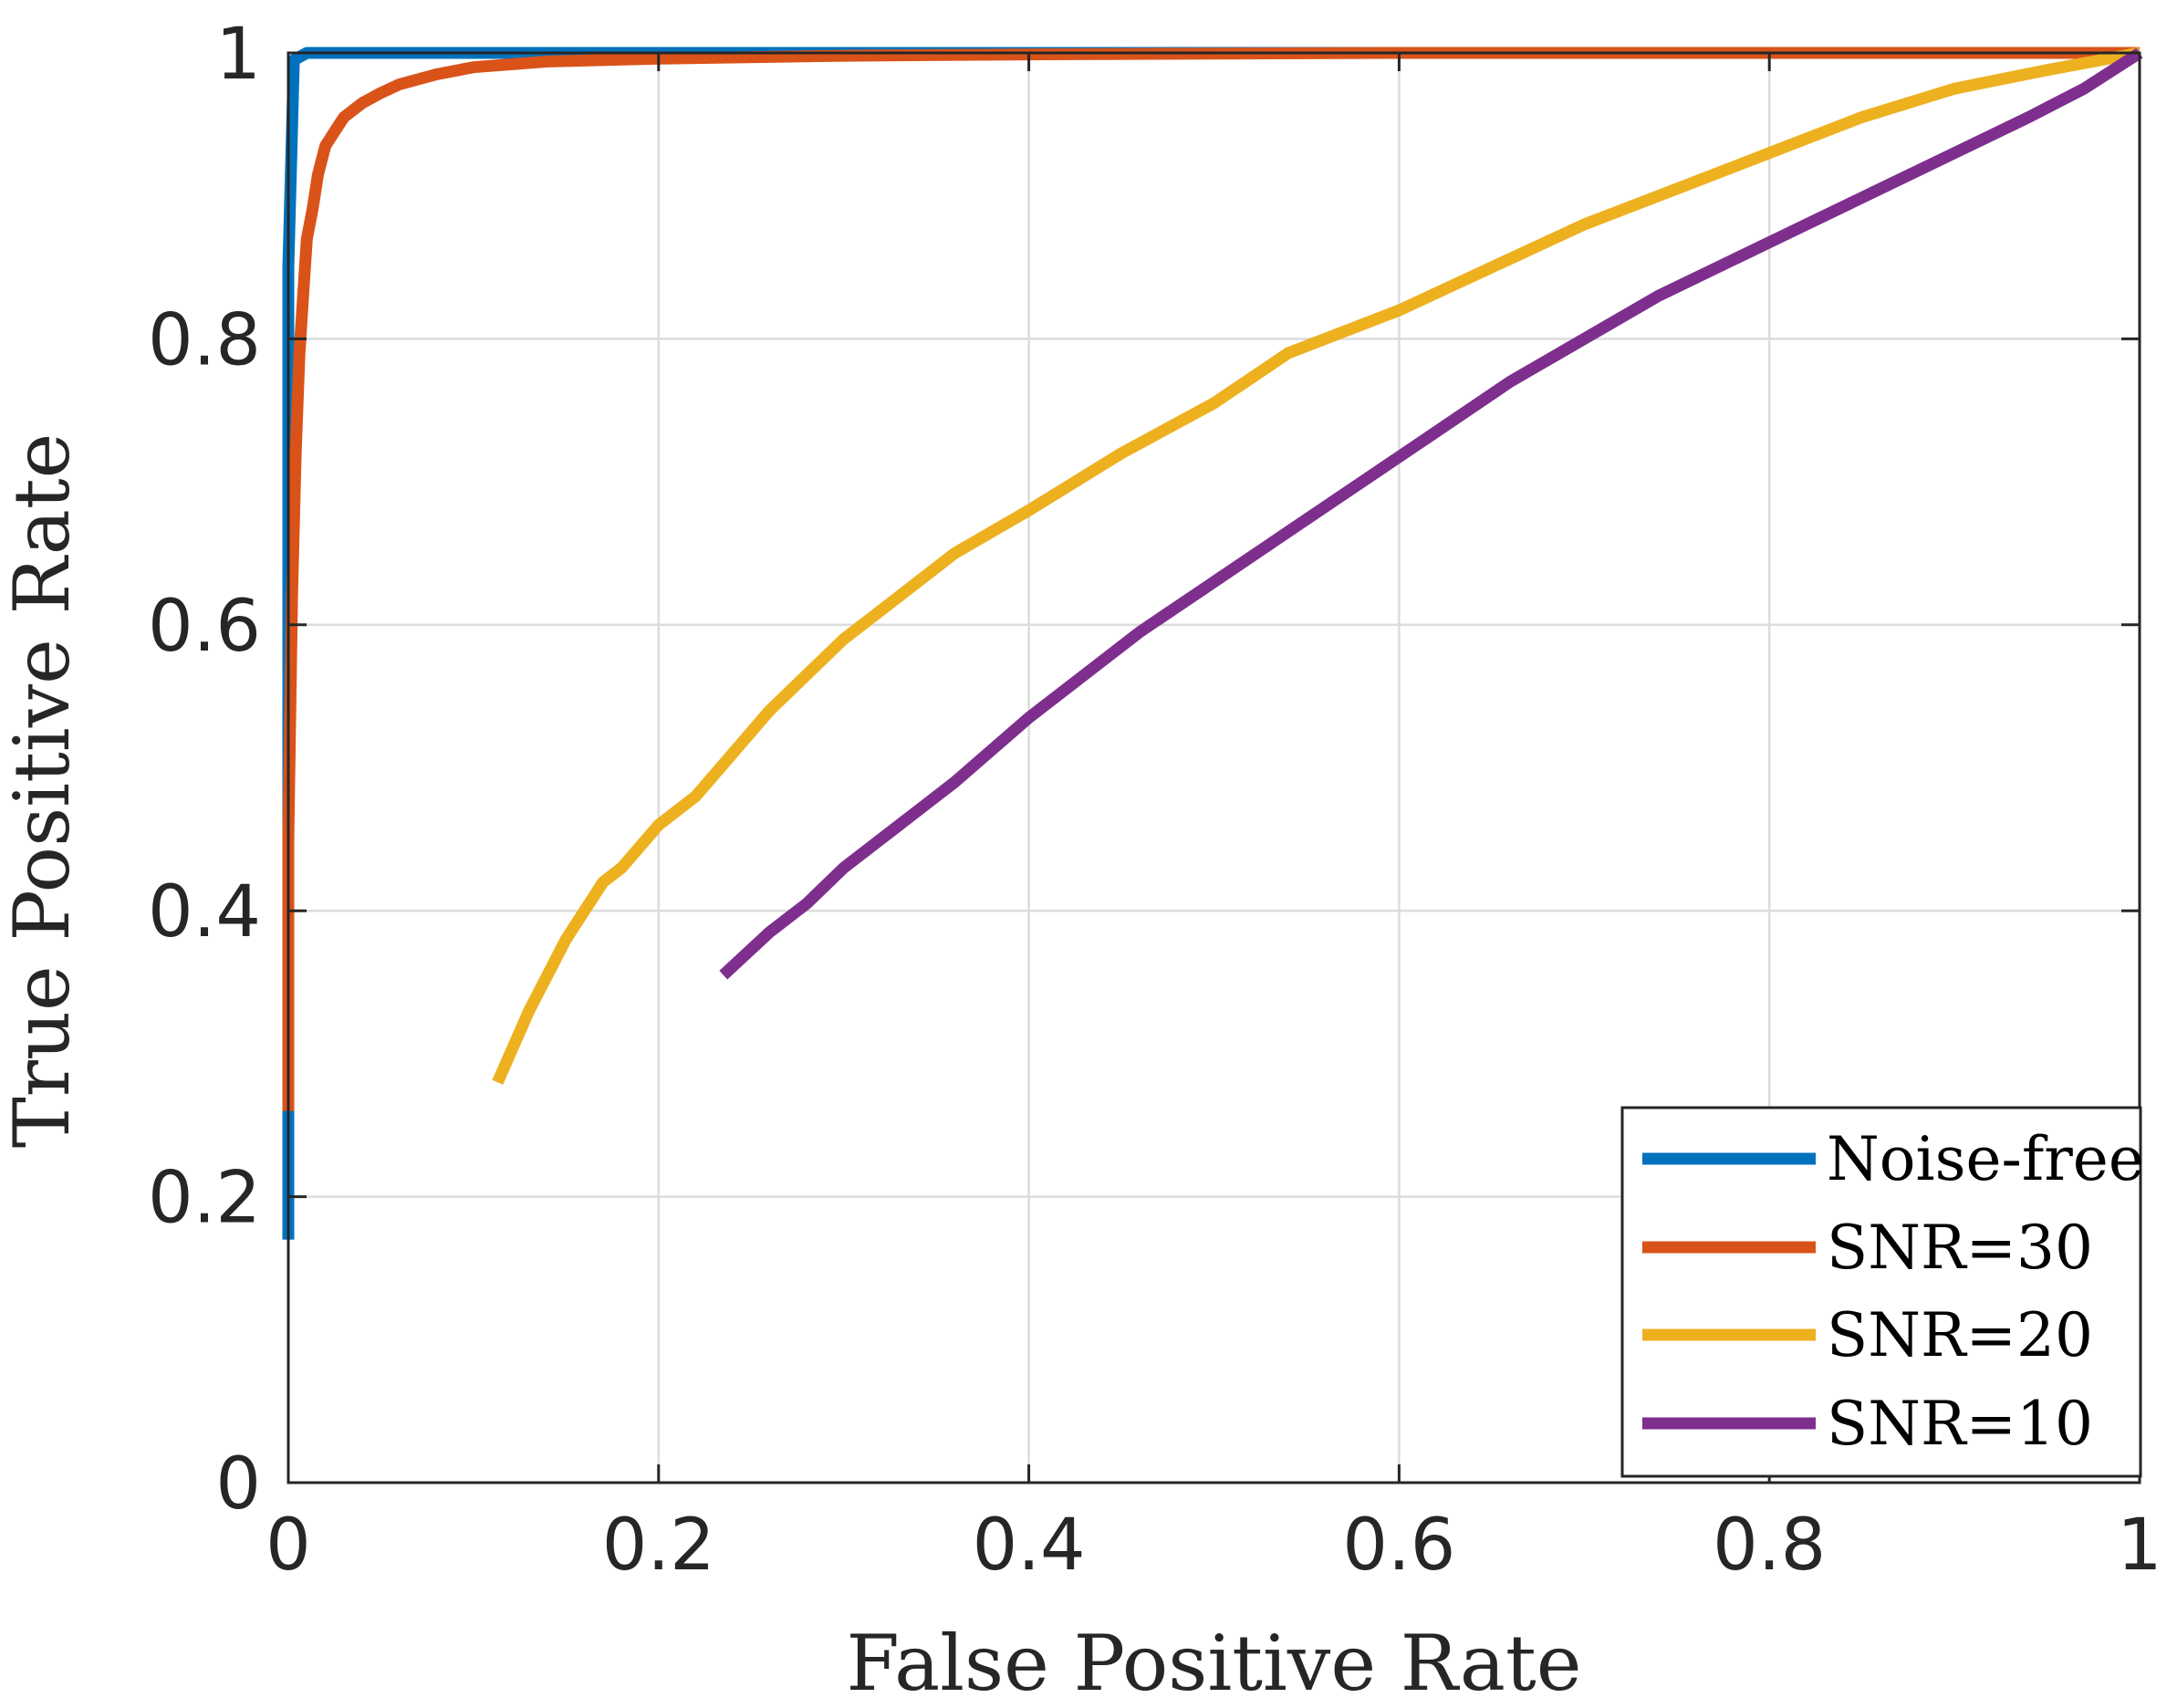 Image resolution: width=2177 pixels, height=1708 pixels. What do you see at coordinates (1769, 1546) in the screenshot?
I see `x-tick-label: 0.8` at bounding box center [1769, 1546].